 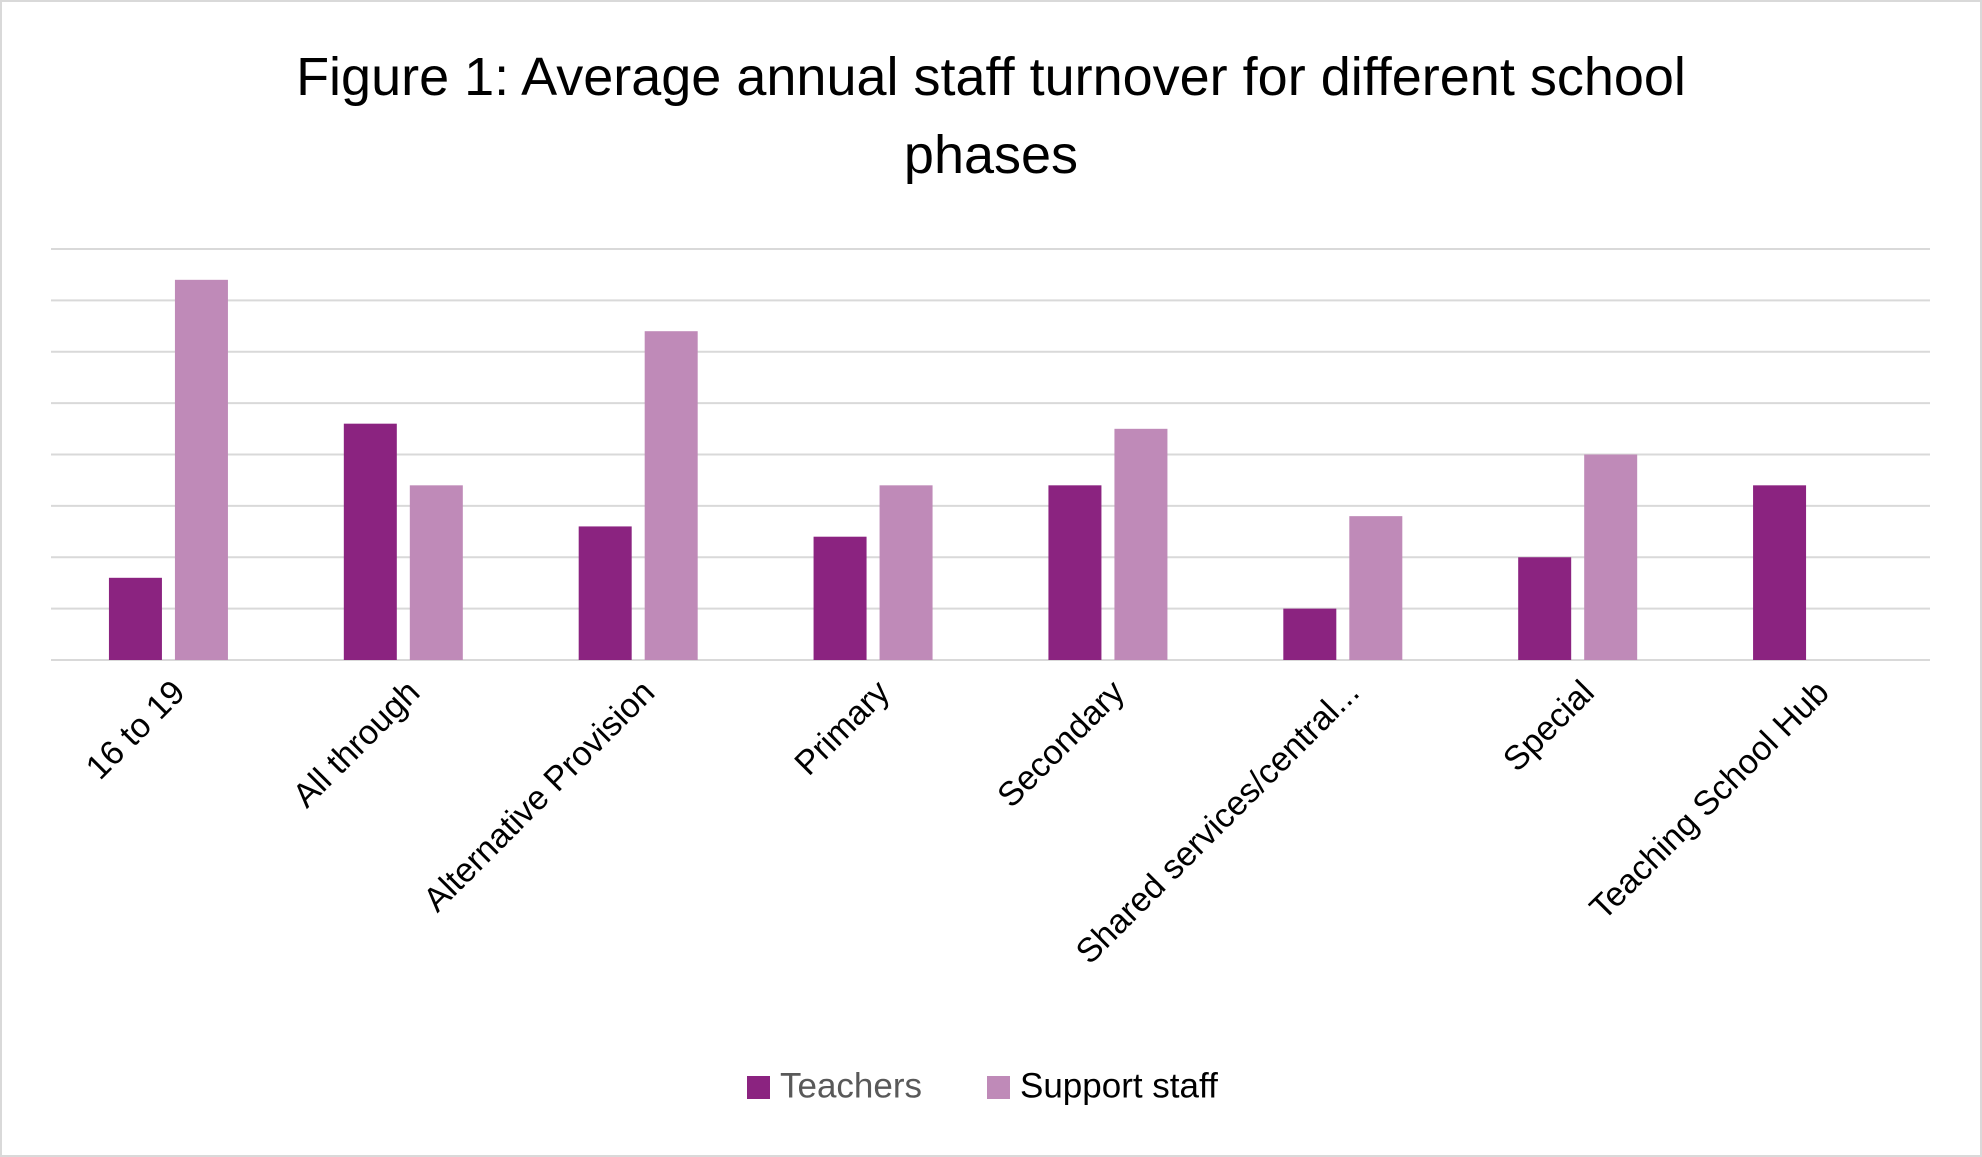 I want to click on x-tick-label: 16 to 19, so click(x=136, y=730).